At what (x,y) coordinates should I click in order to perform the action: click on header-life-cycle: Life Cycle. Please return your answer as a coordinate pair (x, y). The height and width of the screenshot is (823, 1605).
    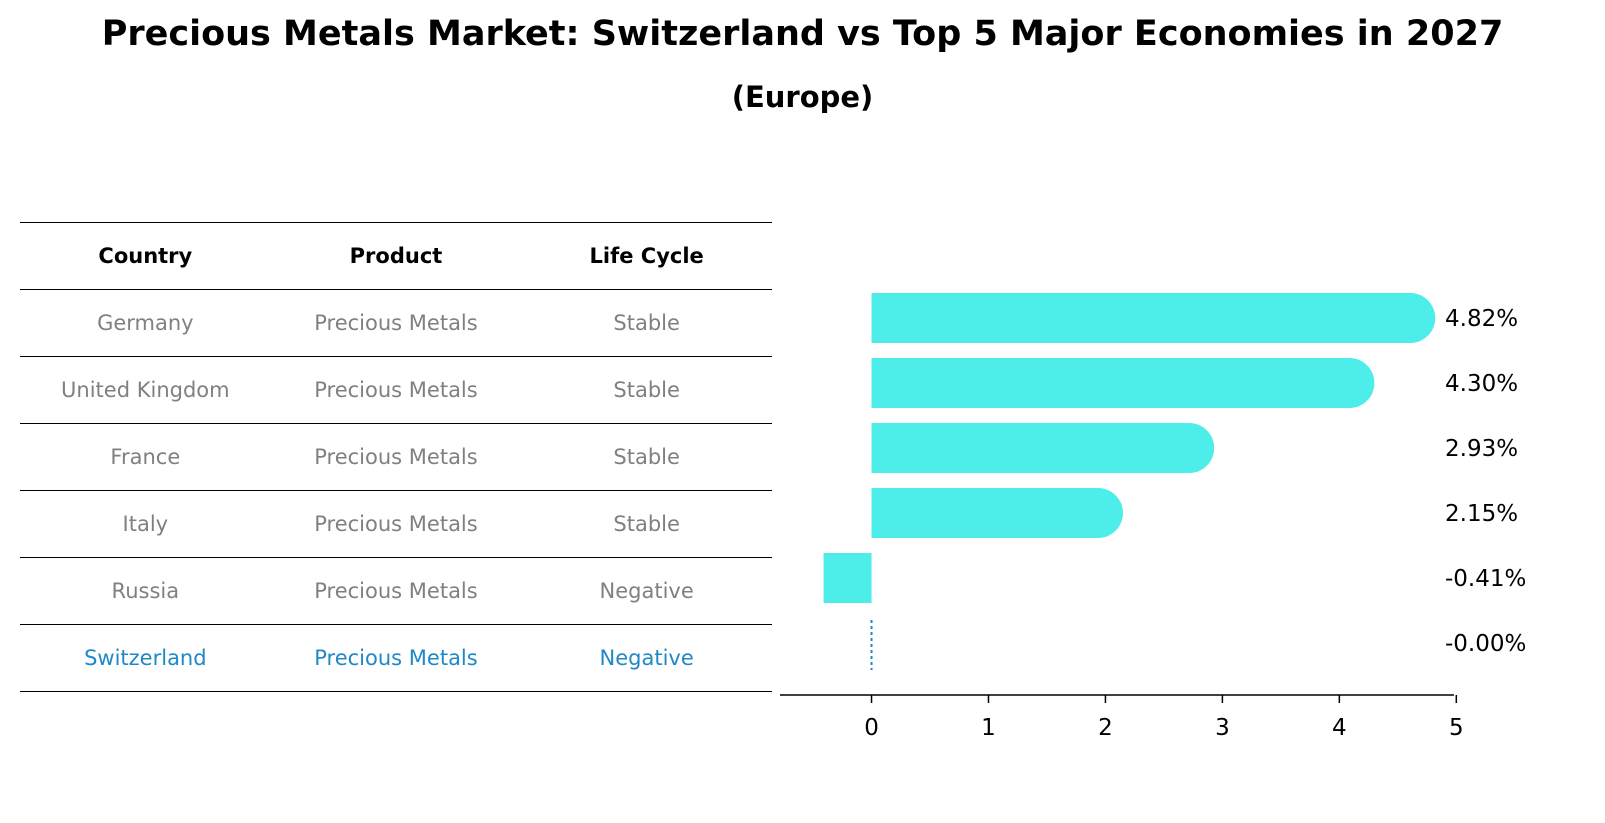
    Looking at the image, I should click on (646, 256).